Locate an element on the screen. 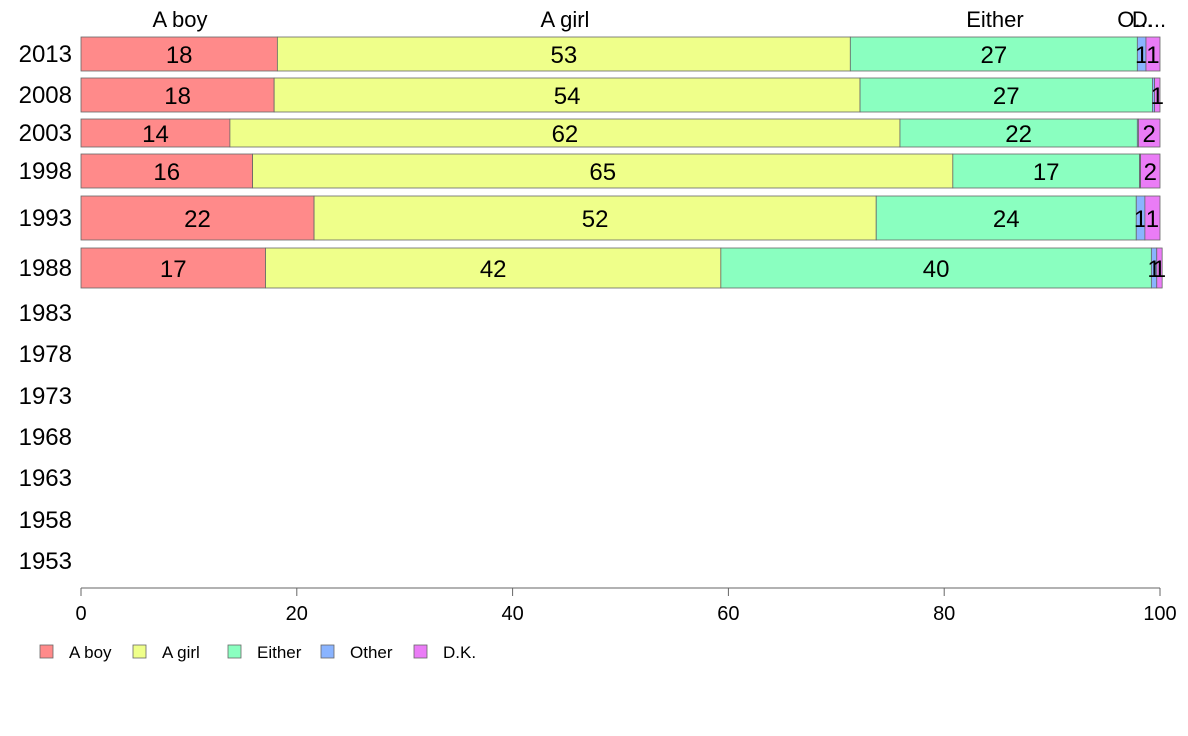  x-tick-label: 40 is located at coordinates (512, 614).